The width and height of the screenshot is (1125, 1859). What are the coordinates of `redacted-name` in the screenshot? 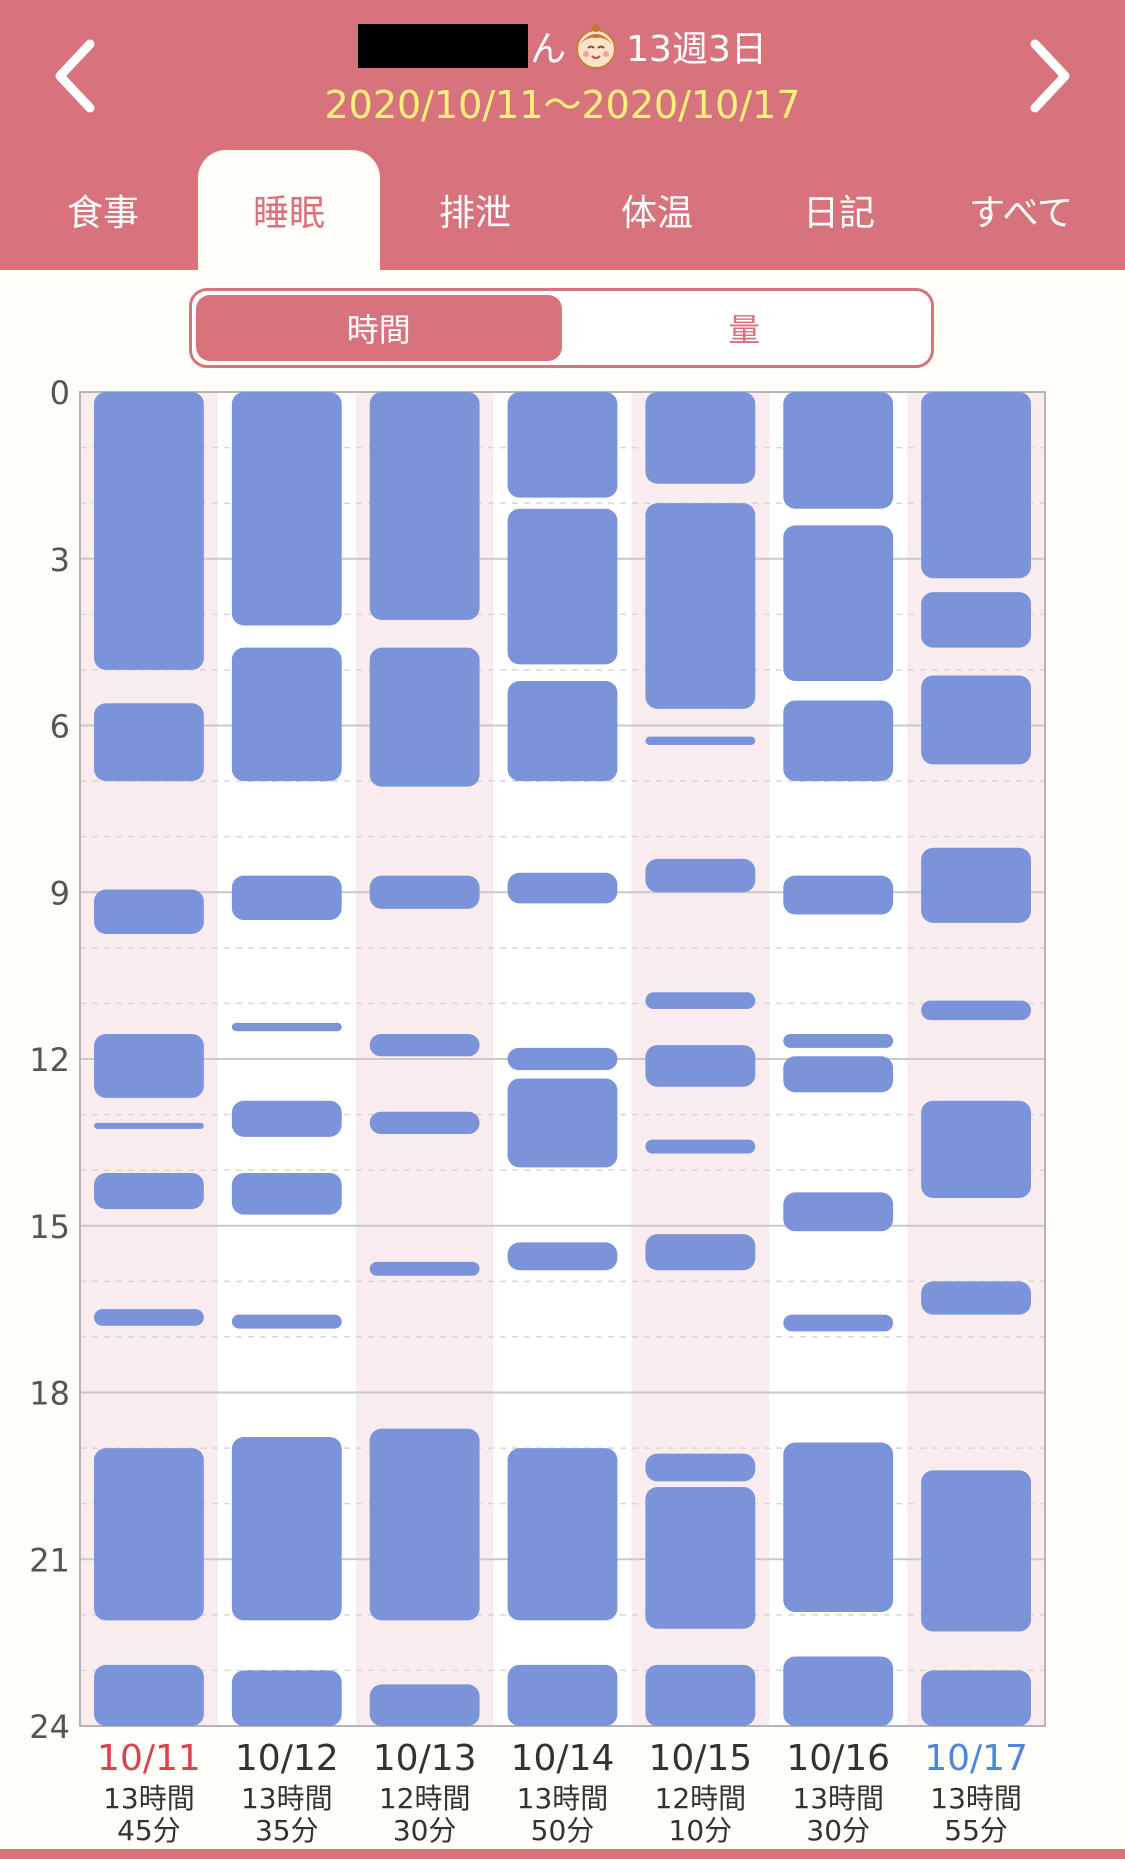 It's located at (443, 46).